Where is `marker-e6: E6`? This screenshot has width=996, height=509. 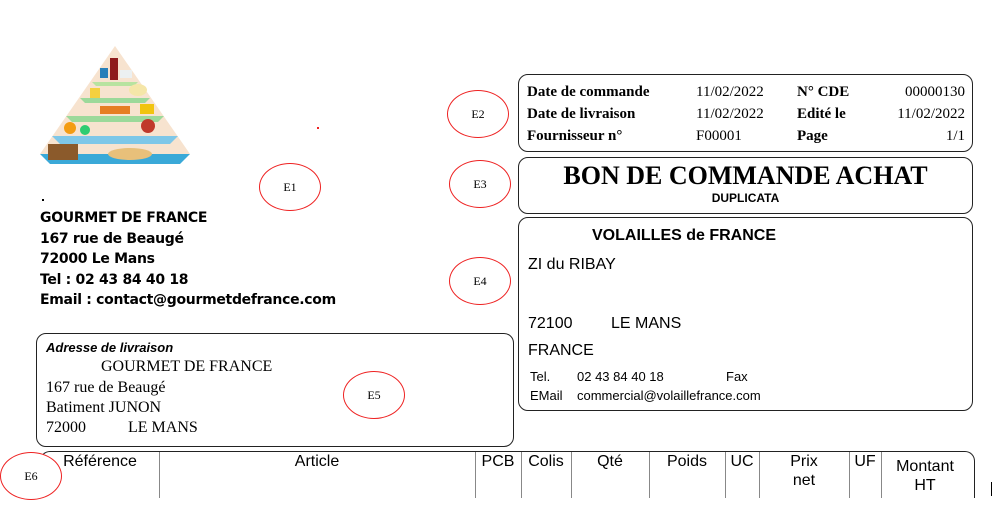 marker-e6: E6 is located at coordinates (31, 476).